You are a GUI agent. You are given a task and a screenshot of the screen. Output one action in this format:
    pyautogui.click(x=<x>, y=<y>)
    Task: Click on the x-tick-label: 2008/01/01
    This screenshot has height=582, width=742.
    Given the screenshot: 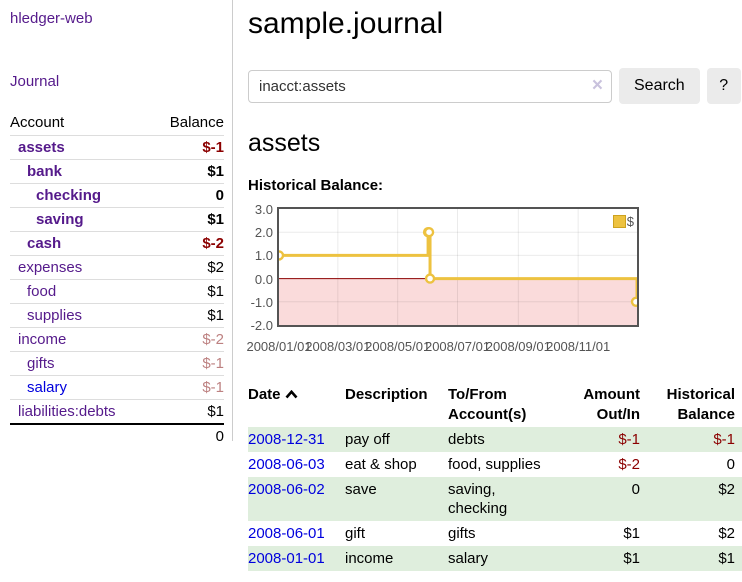 What is the action you would take?
    pyautogui.click(x=279, y=346)
    